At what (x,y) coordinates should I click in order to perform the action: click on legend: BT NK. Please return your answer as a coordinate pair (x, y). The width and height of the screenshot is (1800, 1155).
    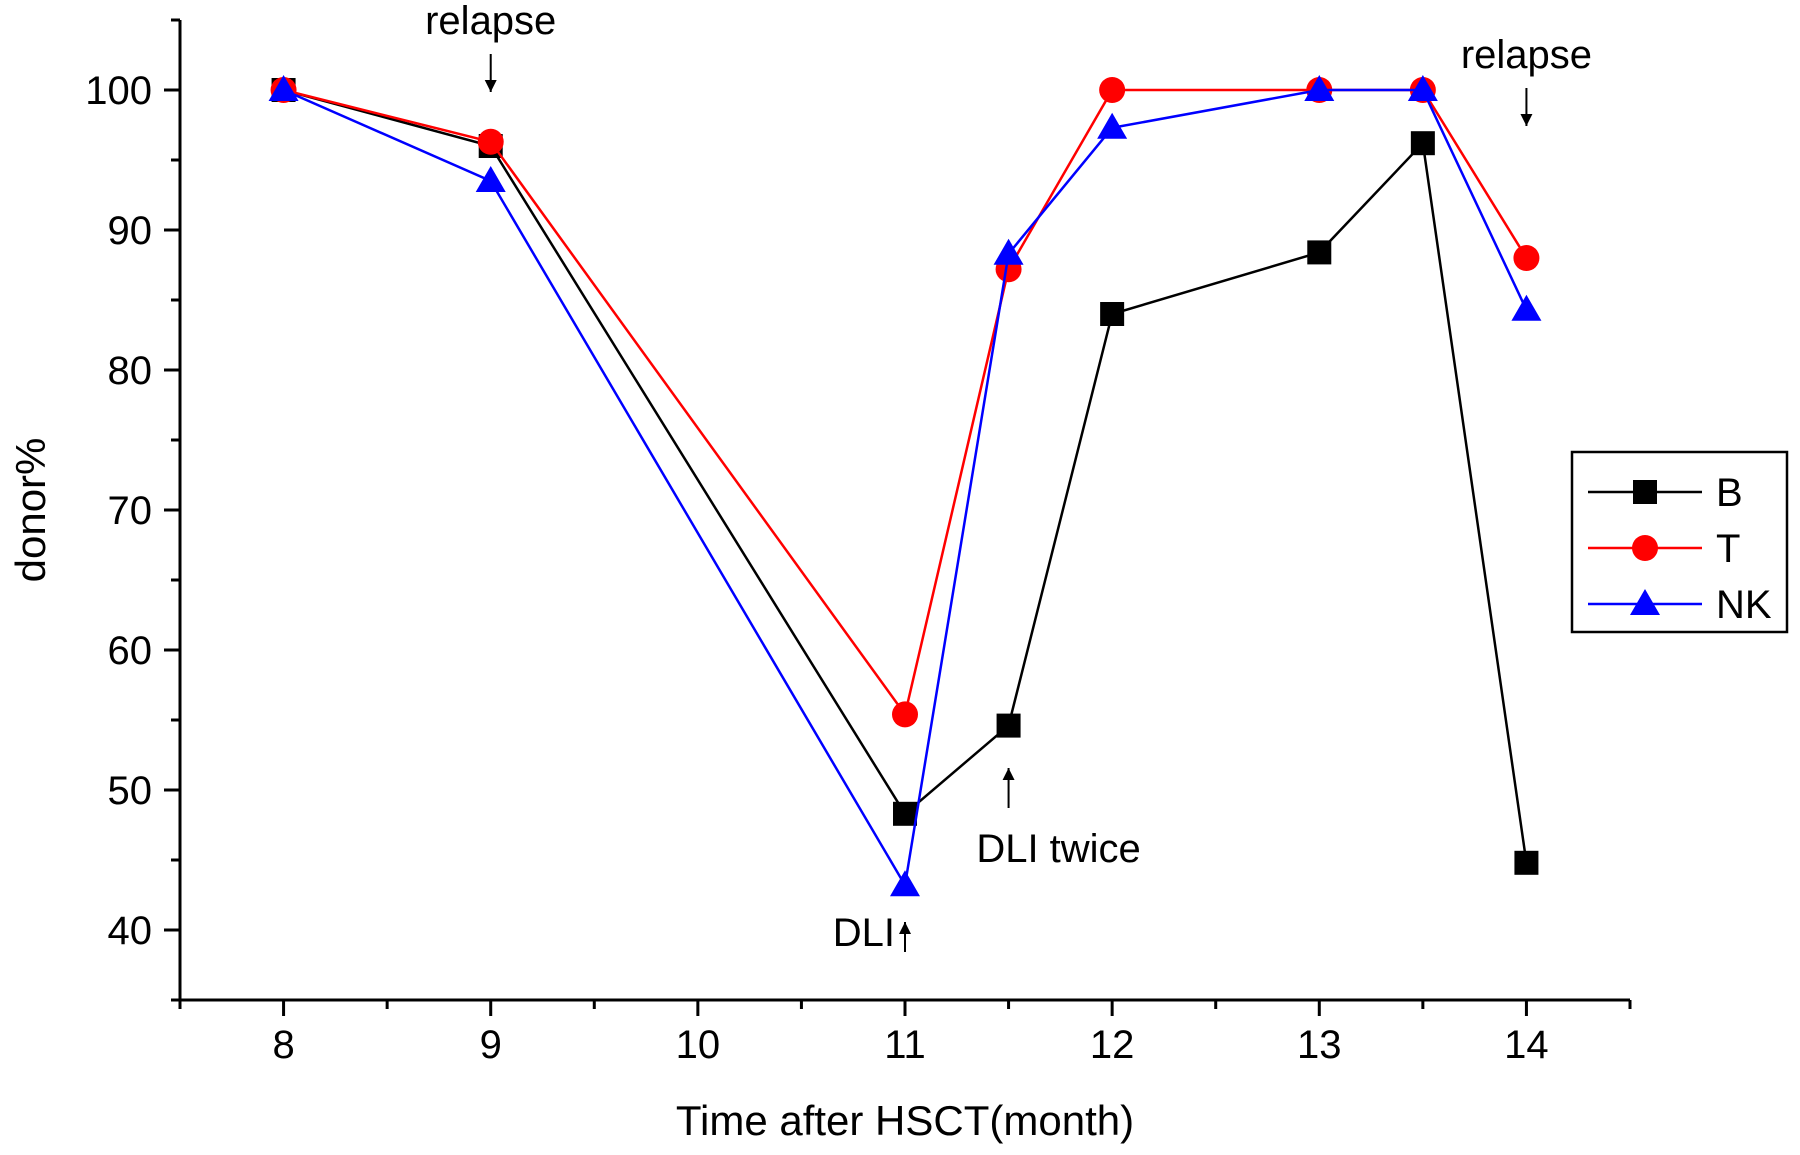
    Looking at the image, I should click on (1679, 542).